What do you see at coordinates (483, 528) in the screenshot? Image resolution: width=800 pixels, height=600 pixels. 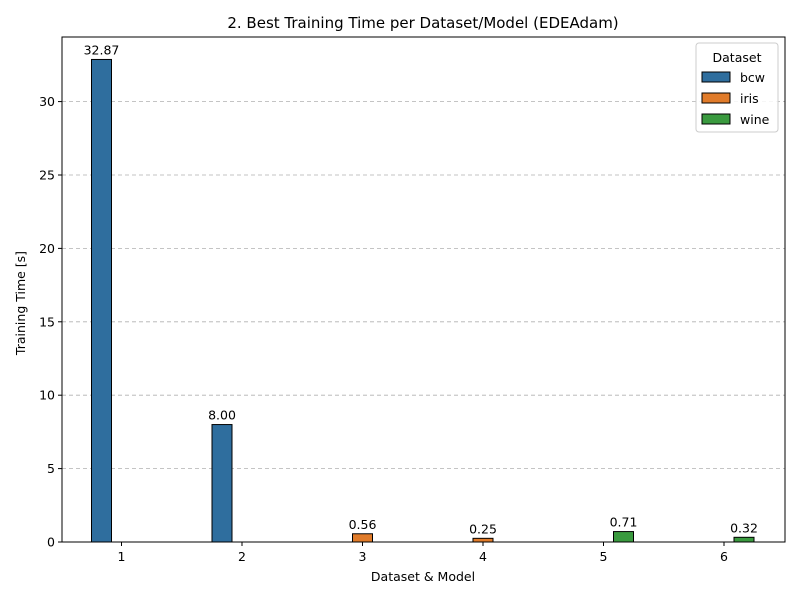 I see `data-label: 0.25` at bounding box center [483, 528].